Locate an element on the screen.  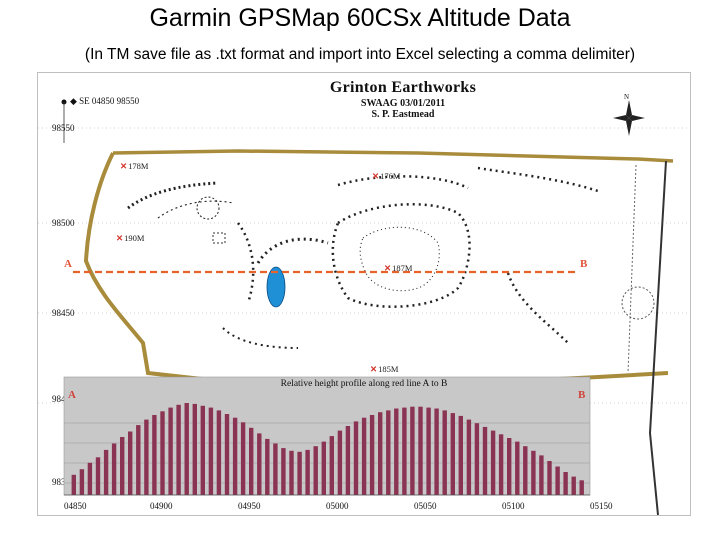
easting-label: 04900 is located at coordinates (161, 506).